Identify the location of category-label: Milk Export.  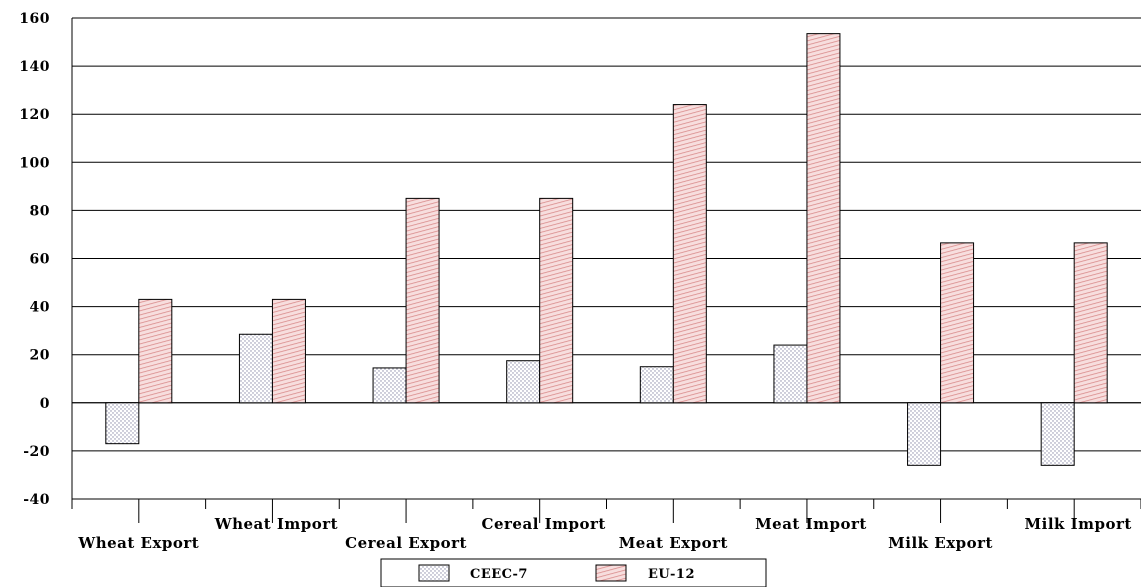
(940, 543).